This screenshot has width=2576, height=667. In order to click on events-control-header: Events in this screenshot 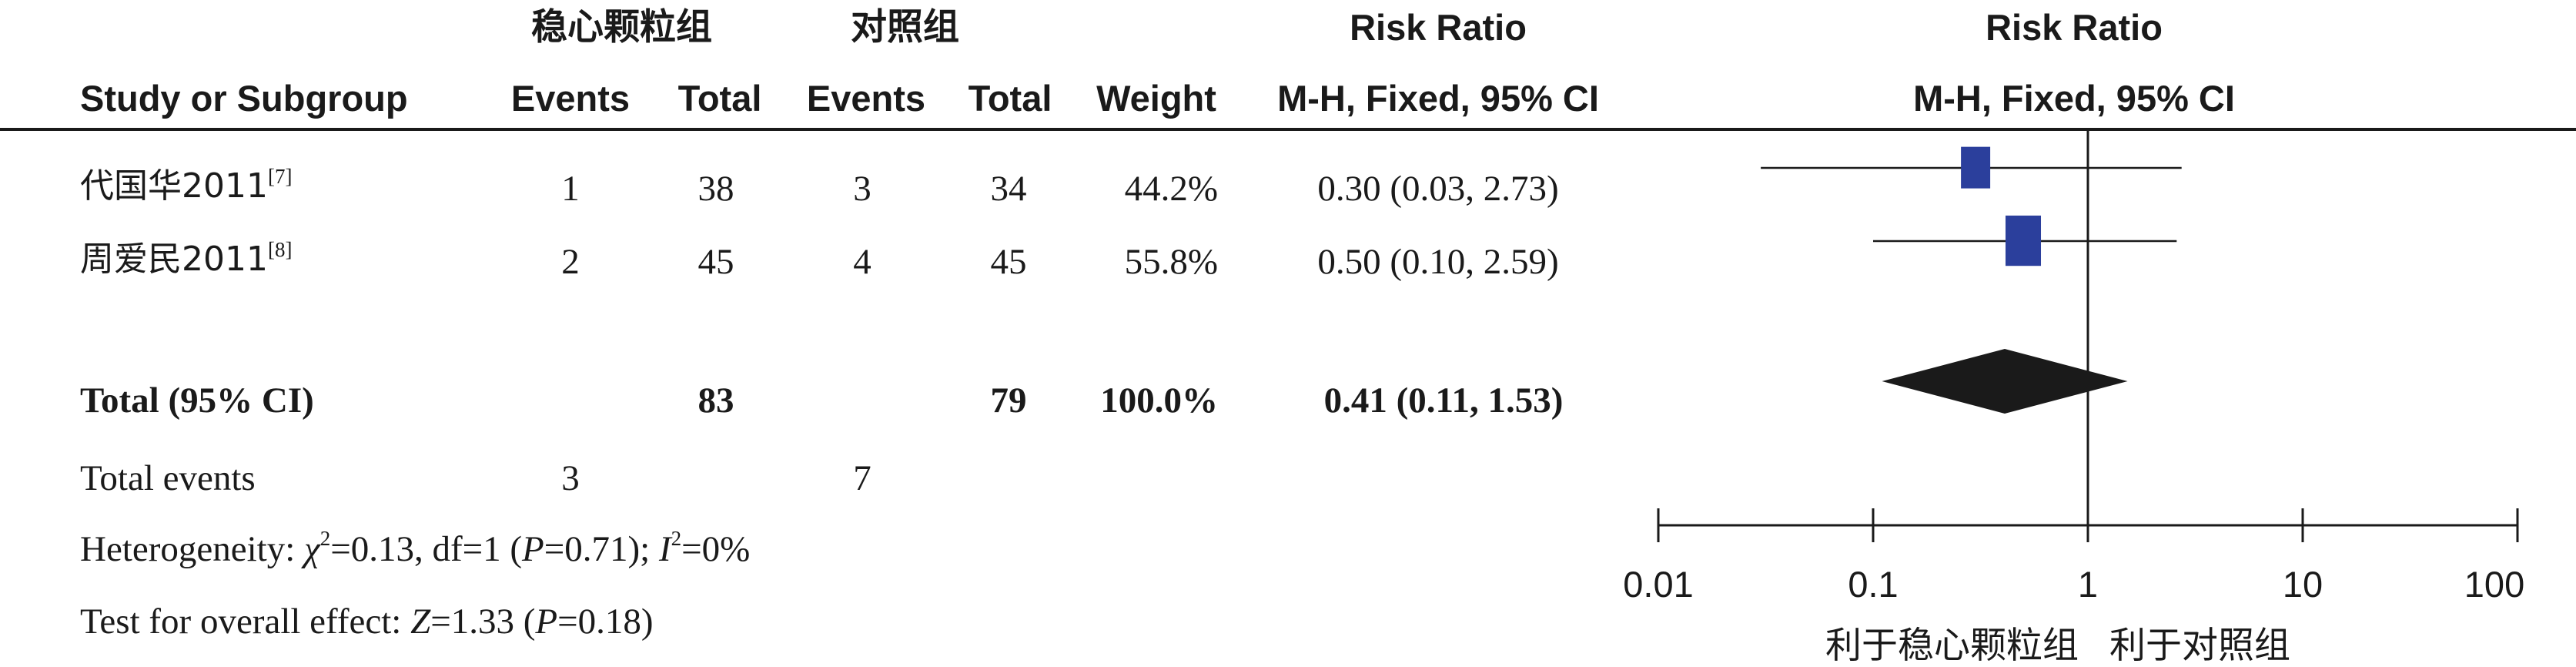, I will do `click(866, 99)`.